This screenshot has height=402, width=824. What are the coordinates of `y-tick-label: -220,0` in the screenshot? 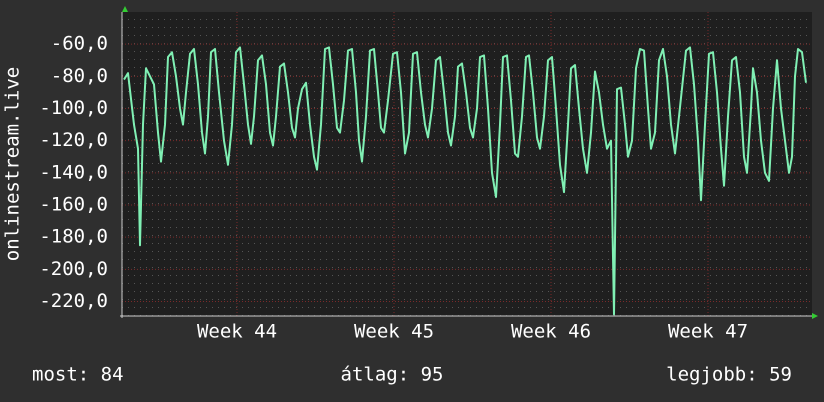 It's located at (73, 301).